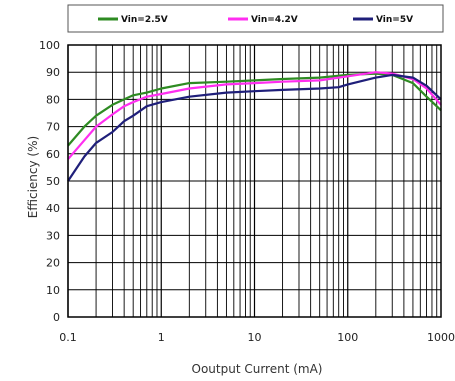 This screenshot has width=455, height=381. Describe the element at coordinates (274, 20) in the screenshot. I see `legend-label-vin-4-2v: Vin=4.2V` at that location.